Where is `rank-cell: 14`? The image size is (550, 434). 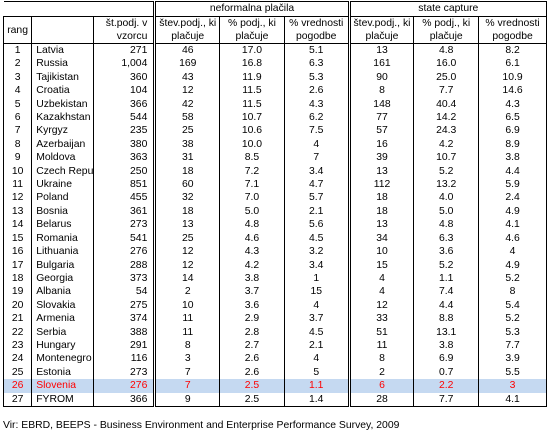
rank-cell: 14 is located at coordinates (17, 225).